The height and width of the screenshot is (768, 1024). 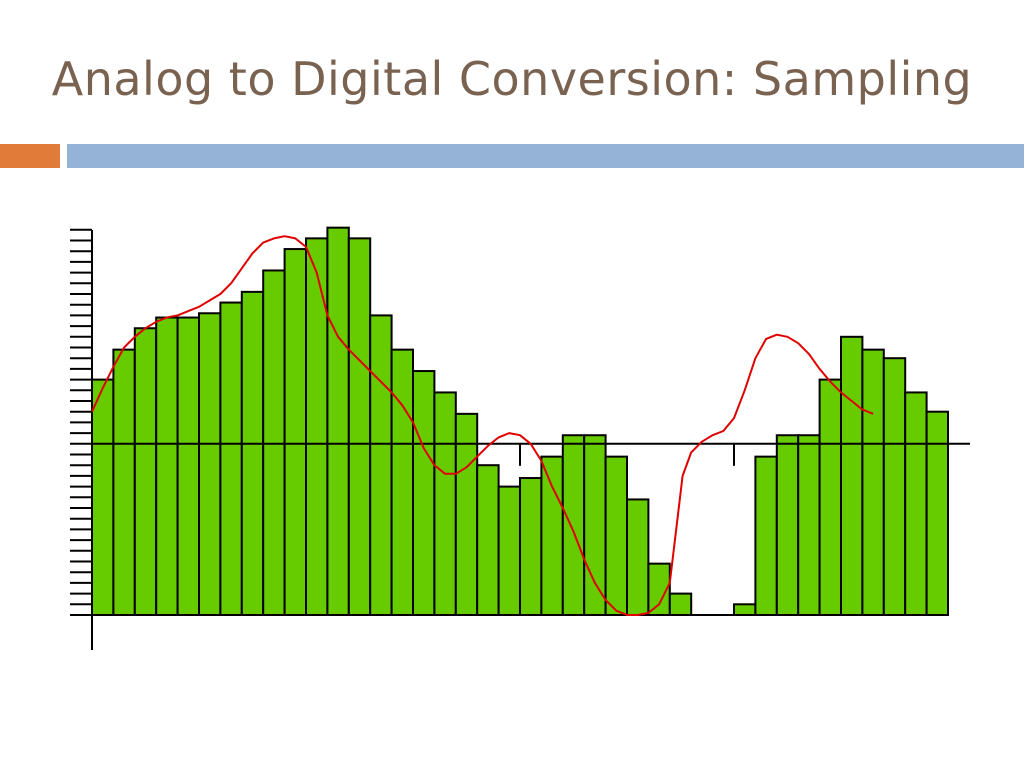 I want to click on slide-title: Analog to Digital Conversion: Sampling, so click(x=512, y=79).